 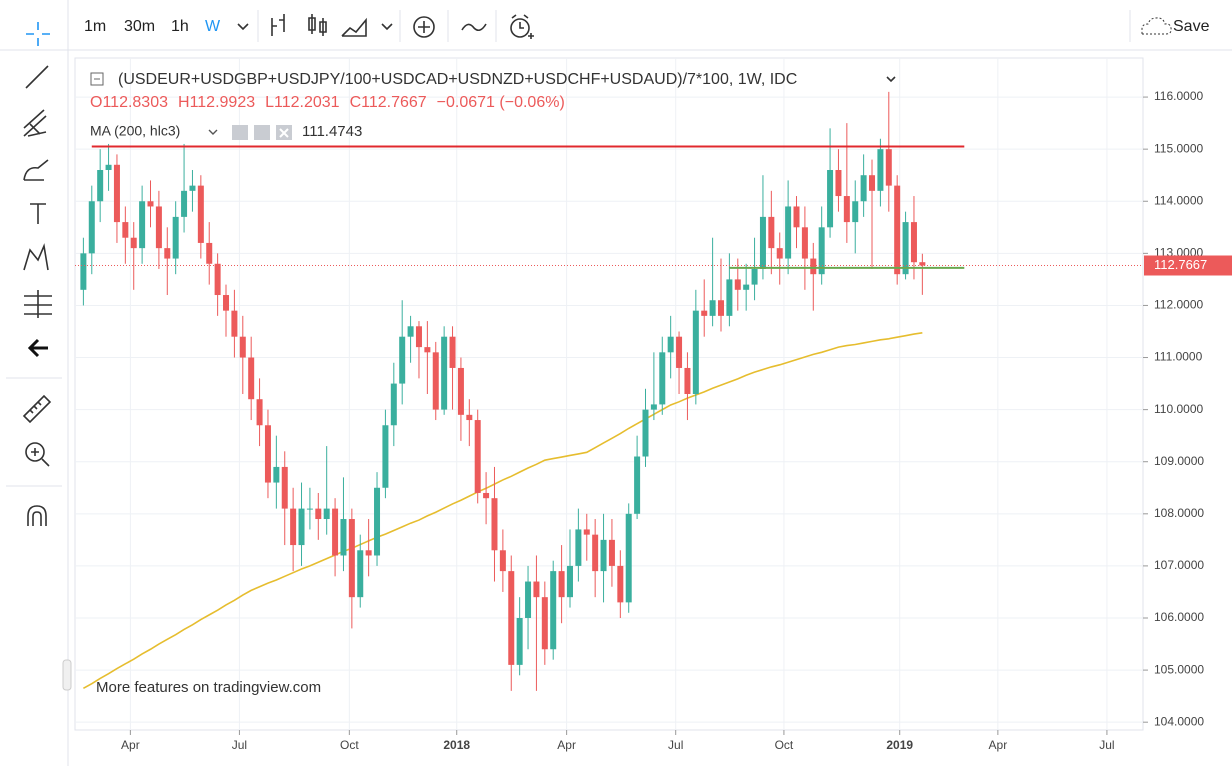 I want to click on indicators-icon, so click(x=474, y=27).